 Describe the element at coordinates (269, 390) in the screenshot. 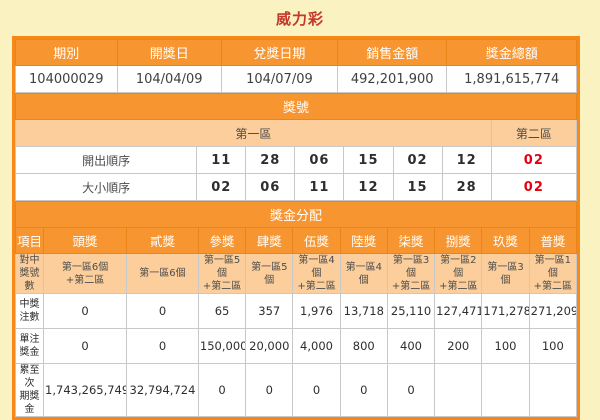

I see `carryover-4th: 0` at that location.